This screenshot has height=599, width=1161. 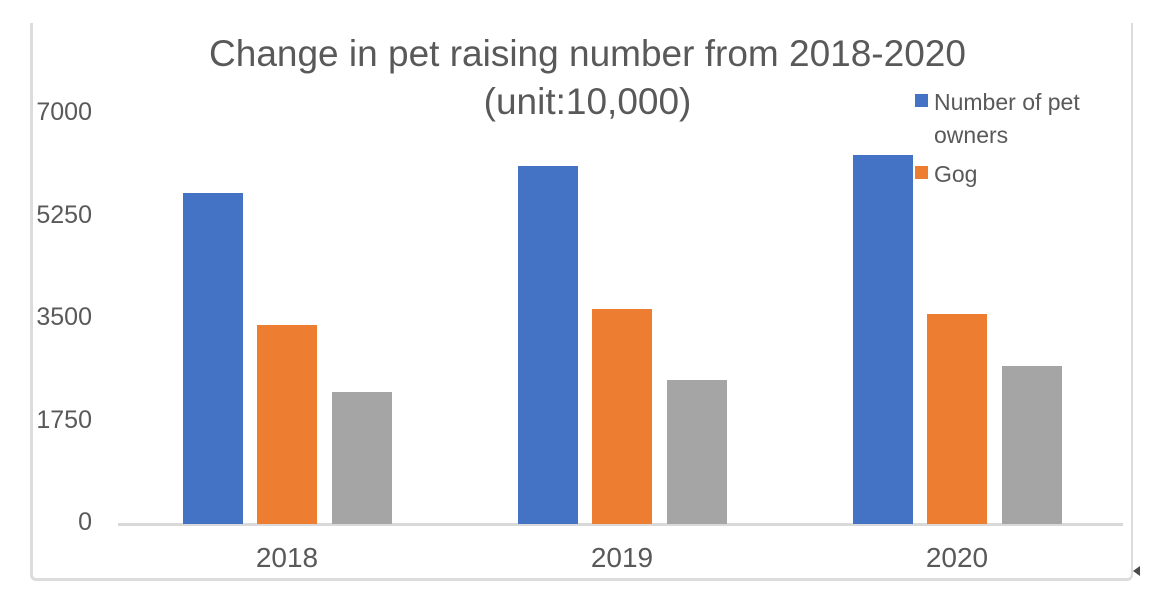 What do you see at coordinates (287, 424) in the screenshot?
I see `bar-gog-2018` at bounding box center [287, 424].